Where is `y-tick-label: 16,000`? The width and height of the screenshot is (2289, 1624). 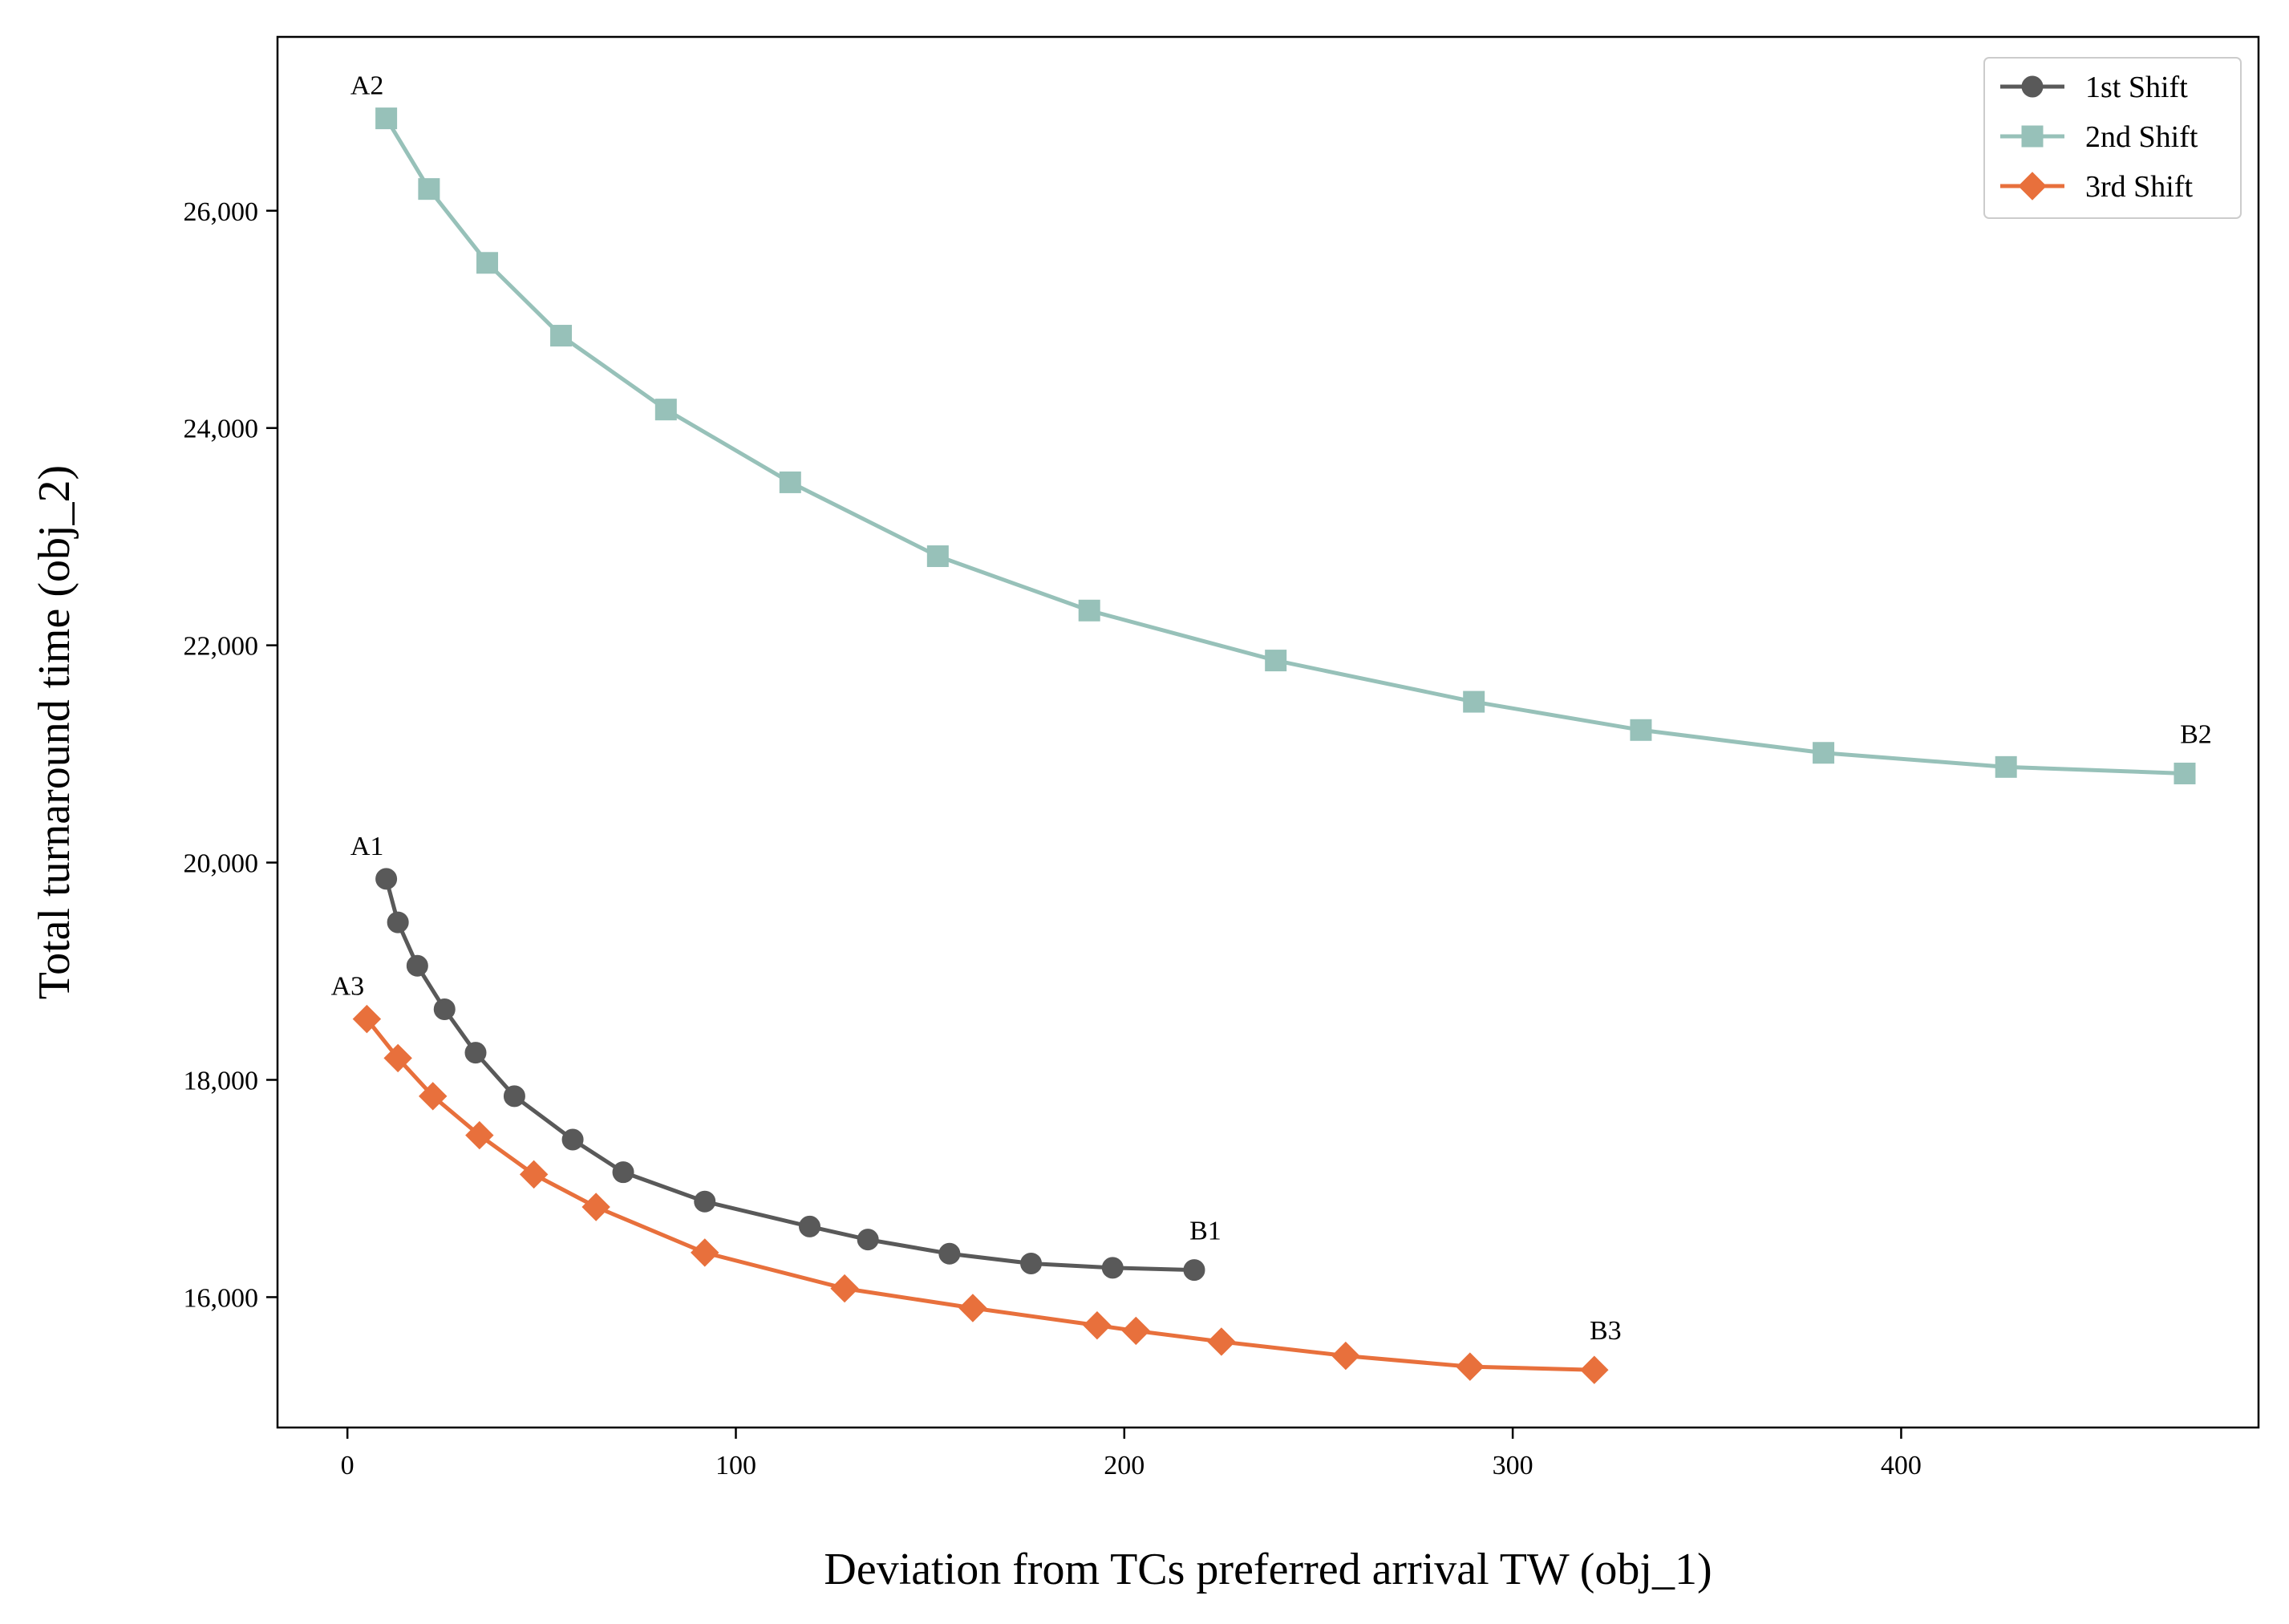
y-tick-label: 16,000 is located at coordinates (221, 1298).